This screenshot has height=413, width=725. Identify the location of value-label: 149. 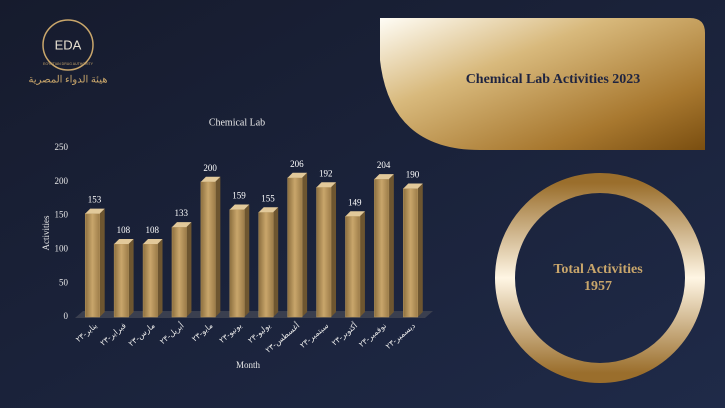
(355, 202).